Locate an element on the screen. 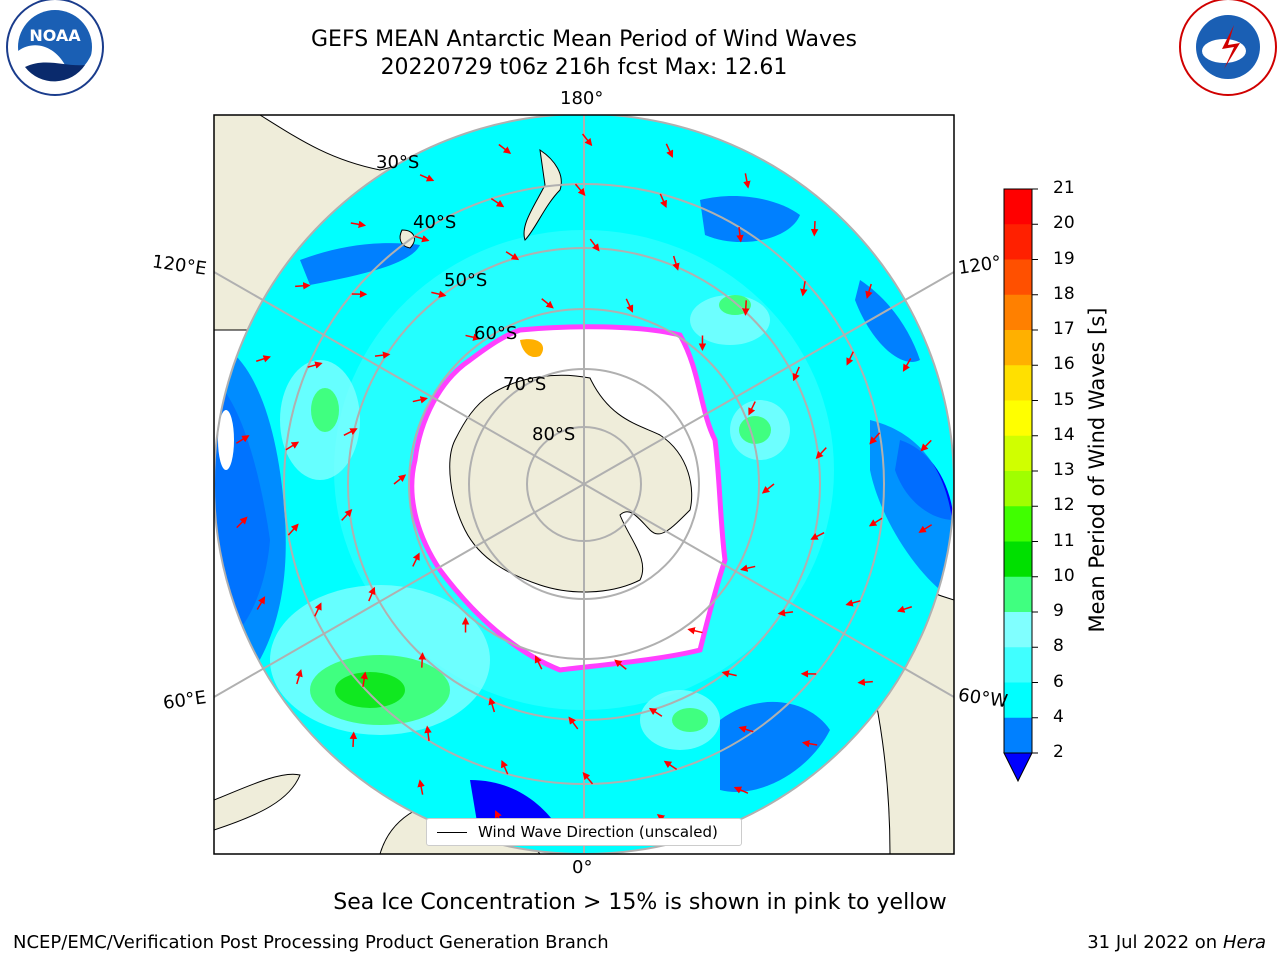 The image size is (1280, 960). noaa-logo: NOAA is located at coordinates (55, 48).